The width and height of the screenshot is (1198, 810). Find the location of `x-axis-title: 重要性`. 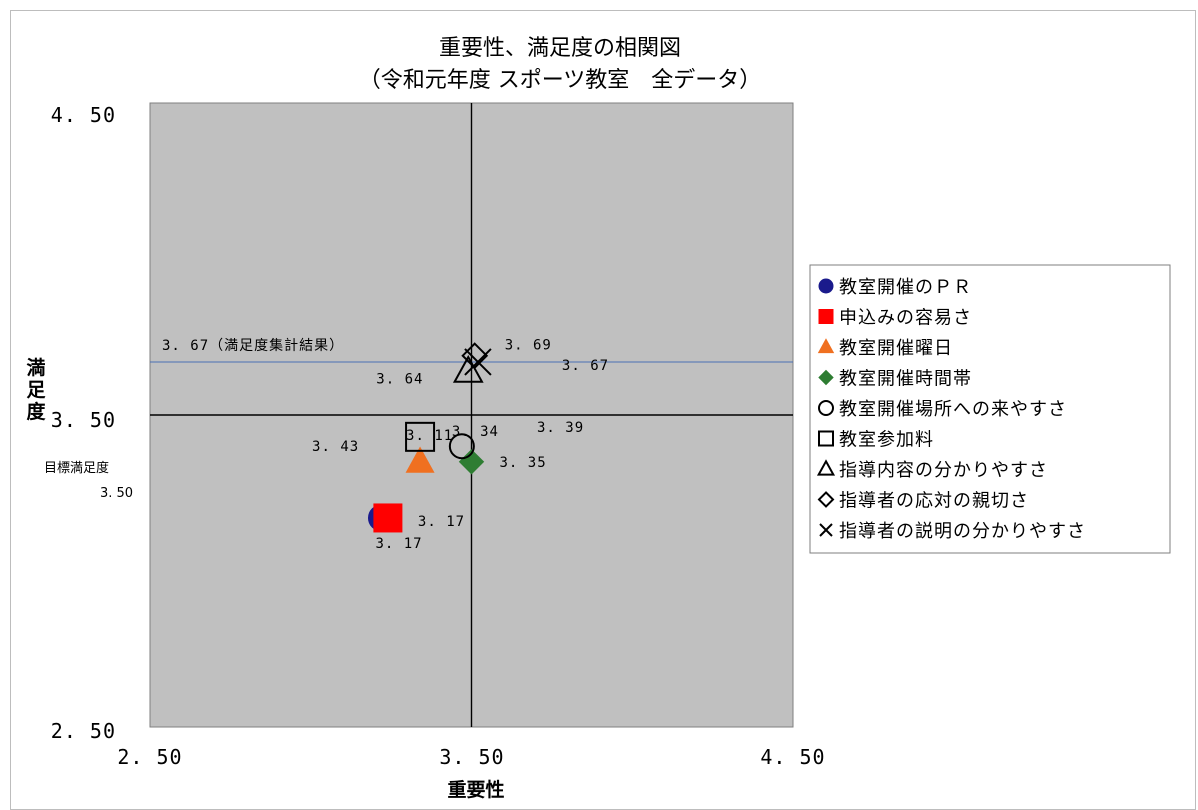

x-axis-title: 重要性 is located at coordinates (475, 788).